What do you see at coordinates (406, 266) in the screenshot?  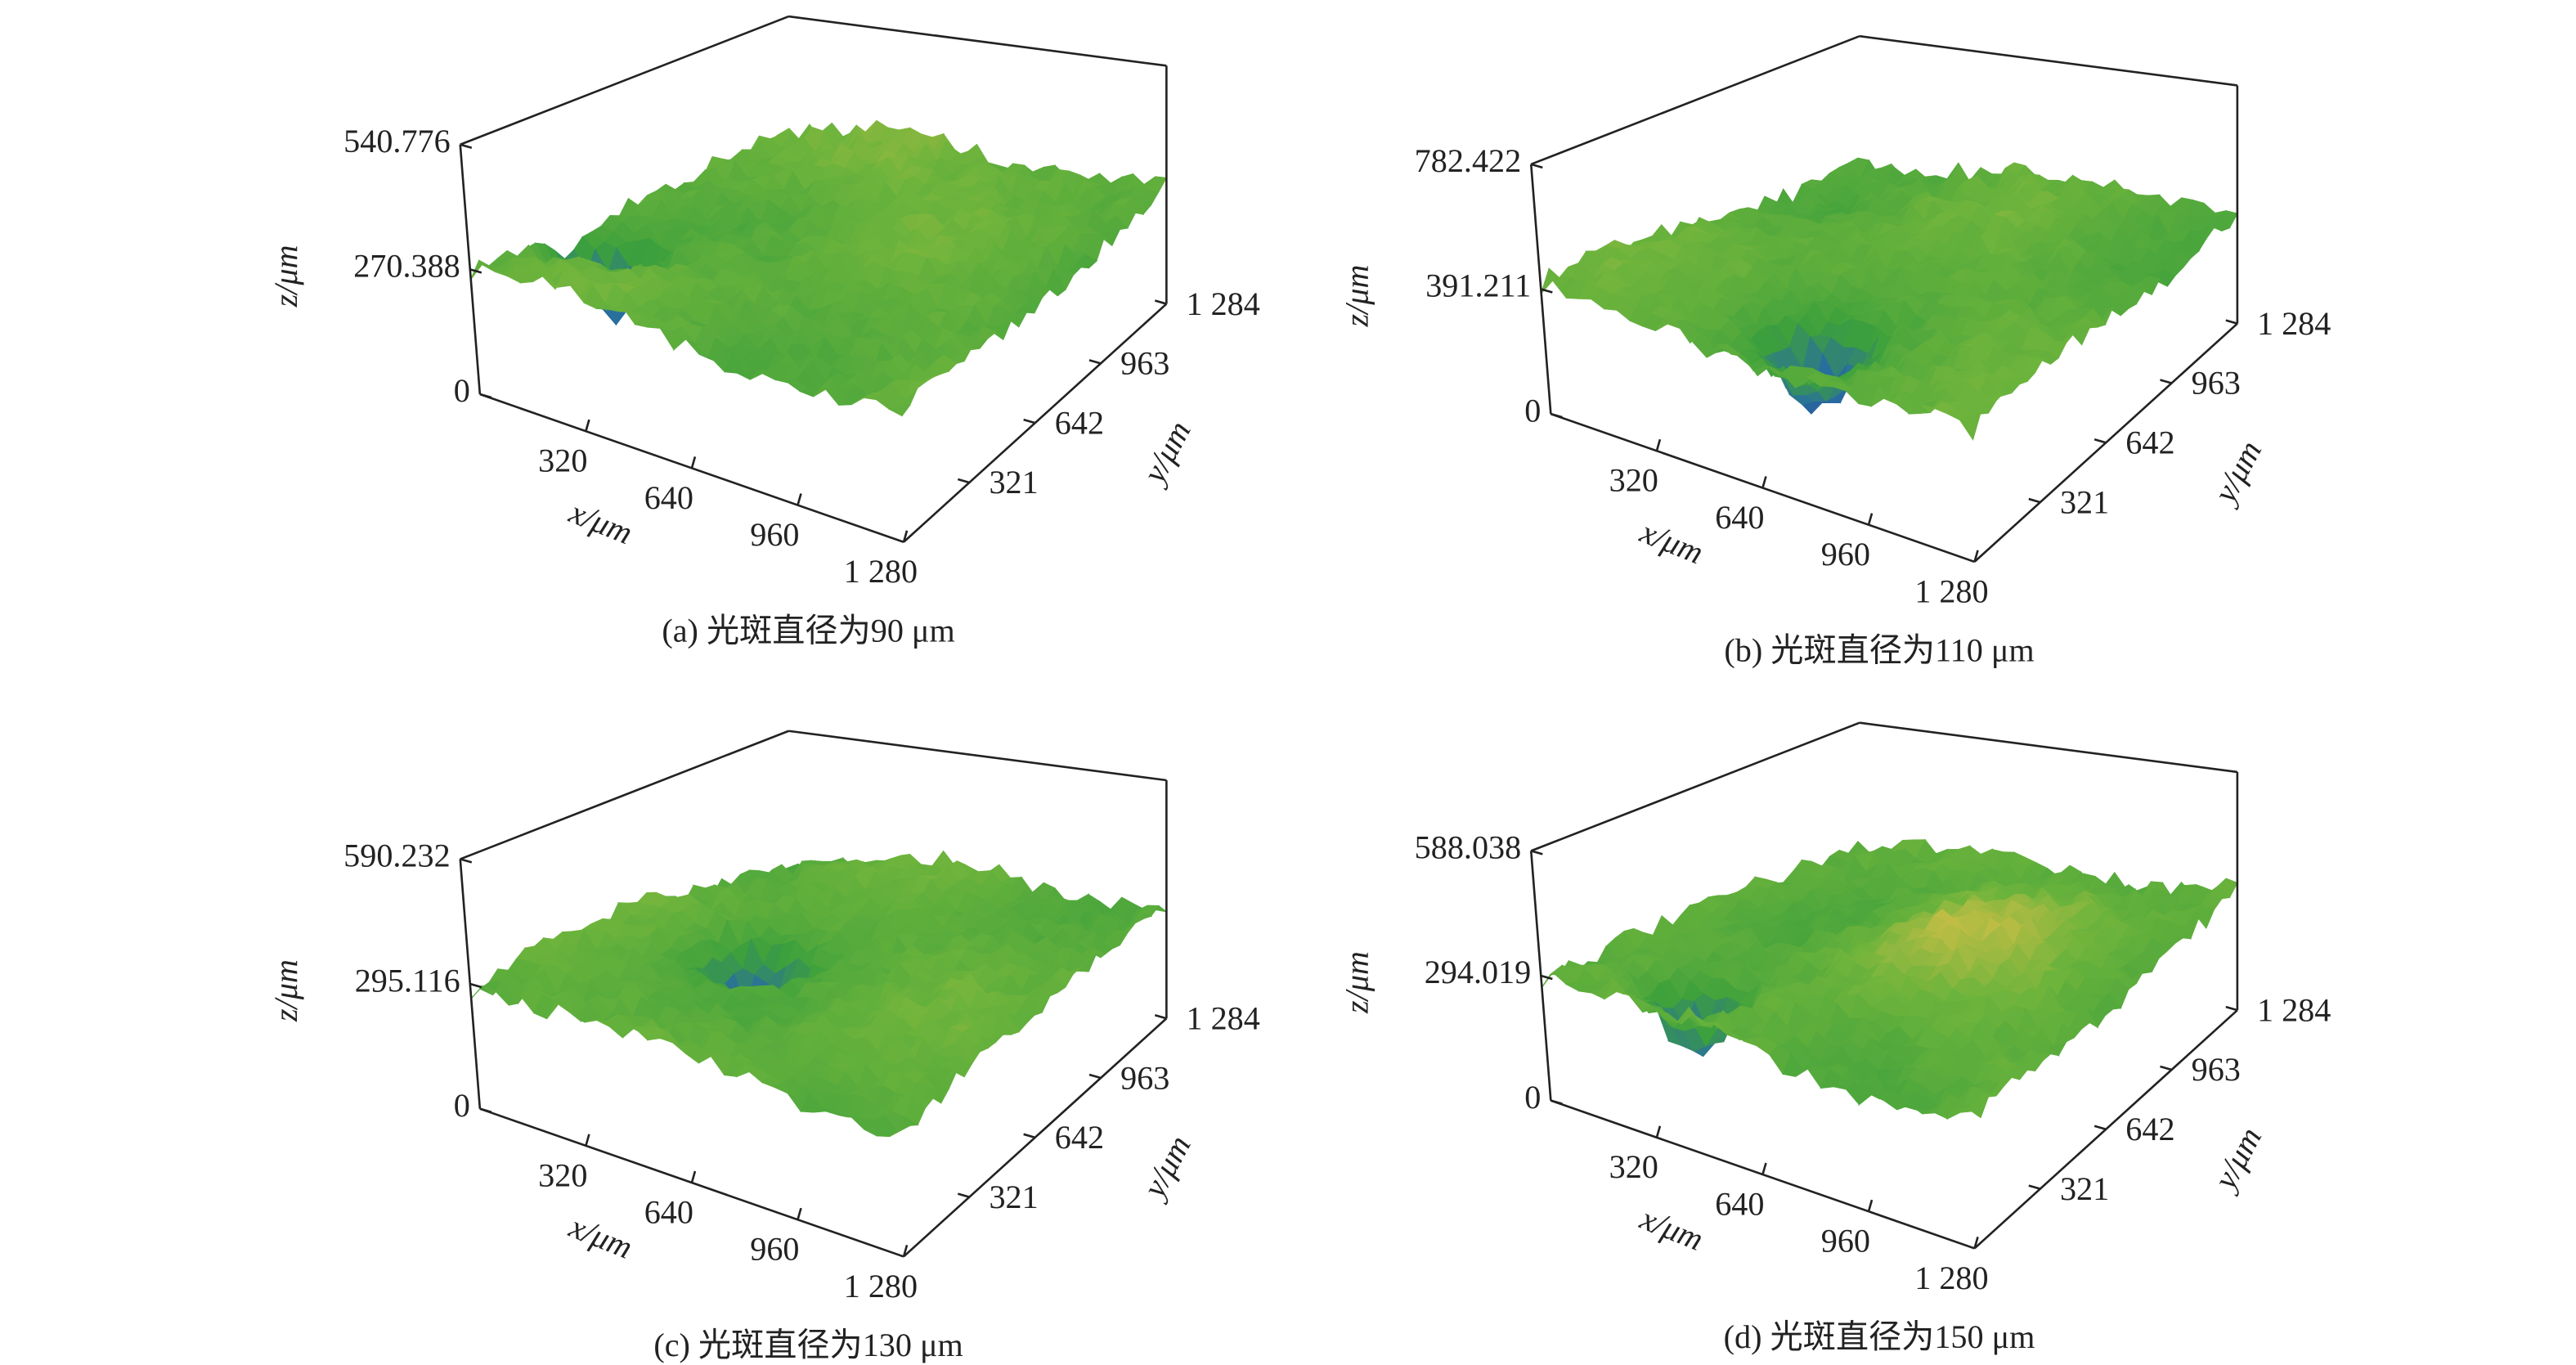 I see `z-tick-label: 270.388` at bounding box center [406, 266].